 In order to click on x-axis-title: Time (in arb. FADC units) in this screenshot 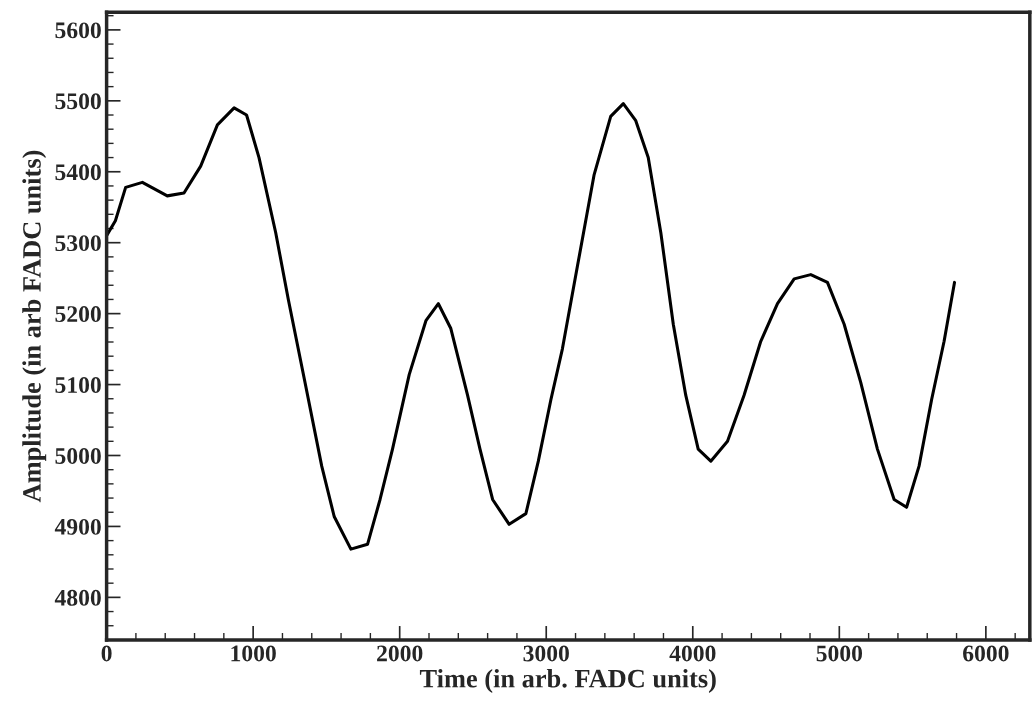, I will do `click(567, 680)`.